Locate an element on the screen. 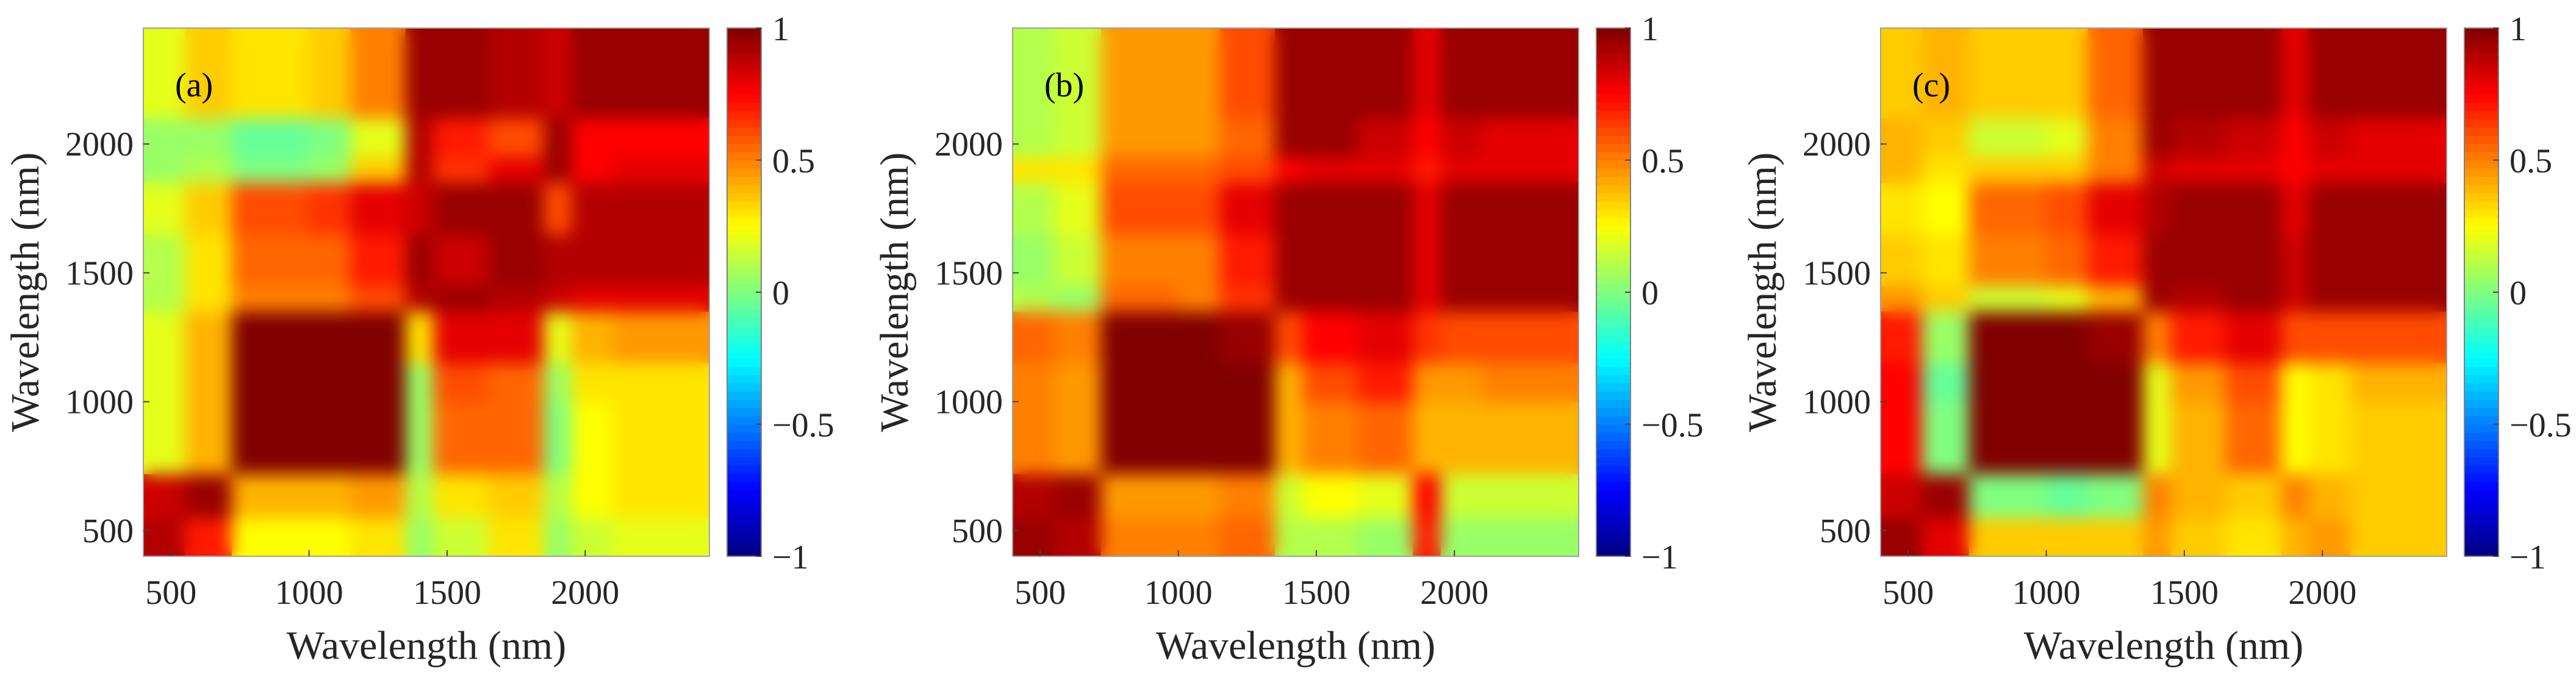  x-axis-label: Wavelength (nm) is located at coordinates (427, 646).